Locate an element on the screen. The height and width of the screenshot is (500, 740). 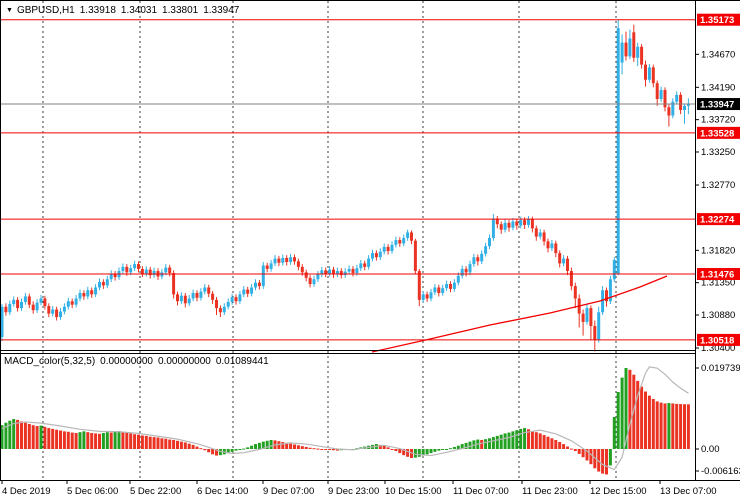
ohlc-header: ▼ GBPUSD,H1 1.33918 1.34031 1.33801 1.33947 is located at coordinates (122, 10).